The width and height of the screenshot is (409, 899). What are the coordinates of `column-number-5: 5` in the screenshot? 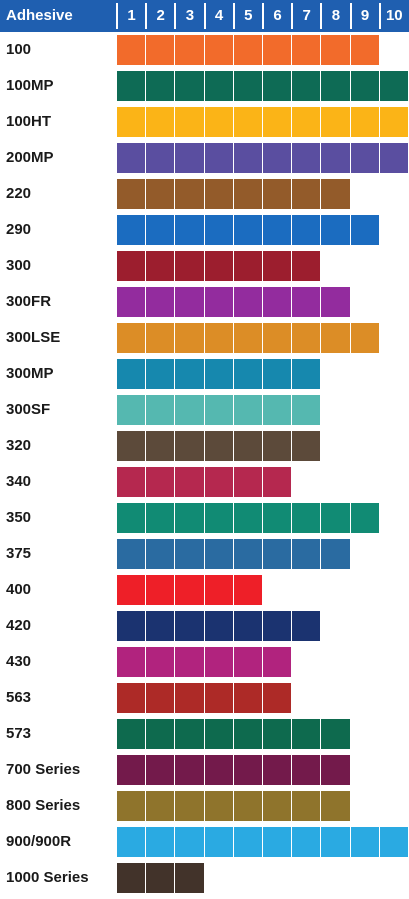 It's located at (248, 15).